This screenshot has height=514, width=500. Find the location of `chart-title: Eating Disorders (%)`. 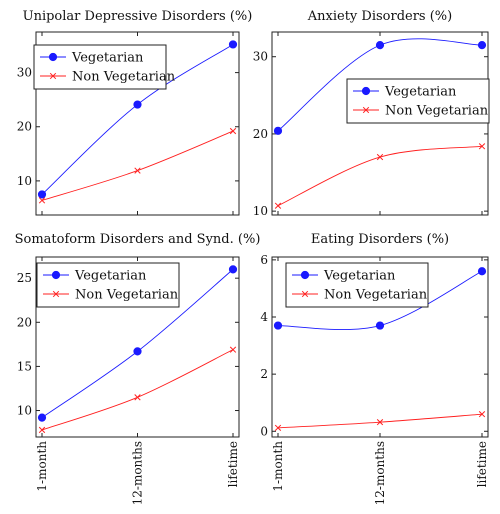

chart-title: Eating Disorders (%) is located at coordinates (380, 239).